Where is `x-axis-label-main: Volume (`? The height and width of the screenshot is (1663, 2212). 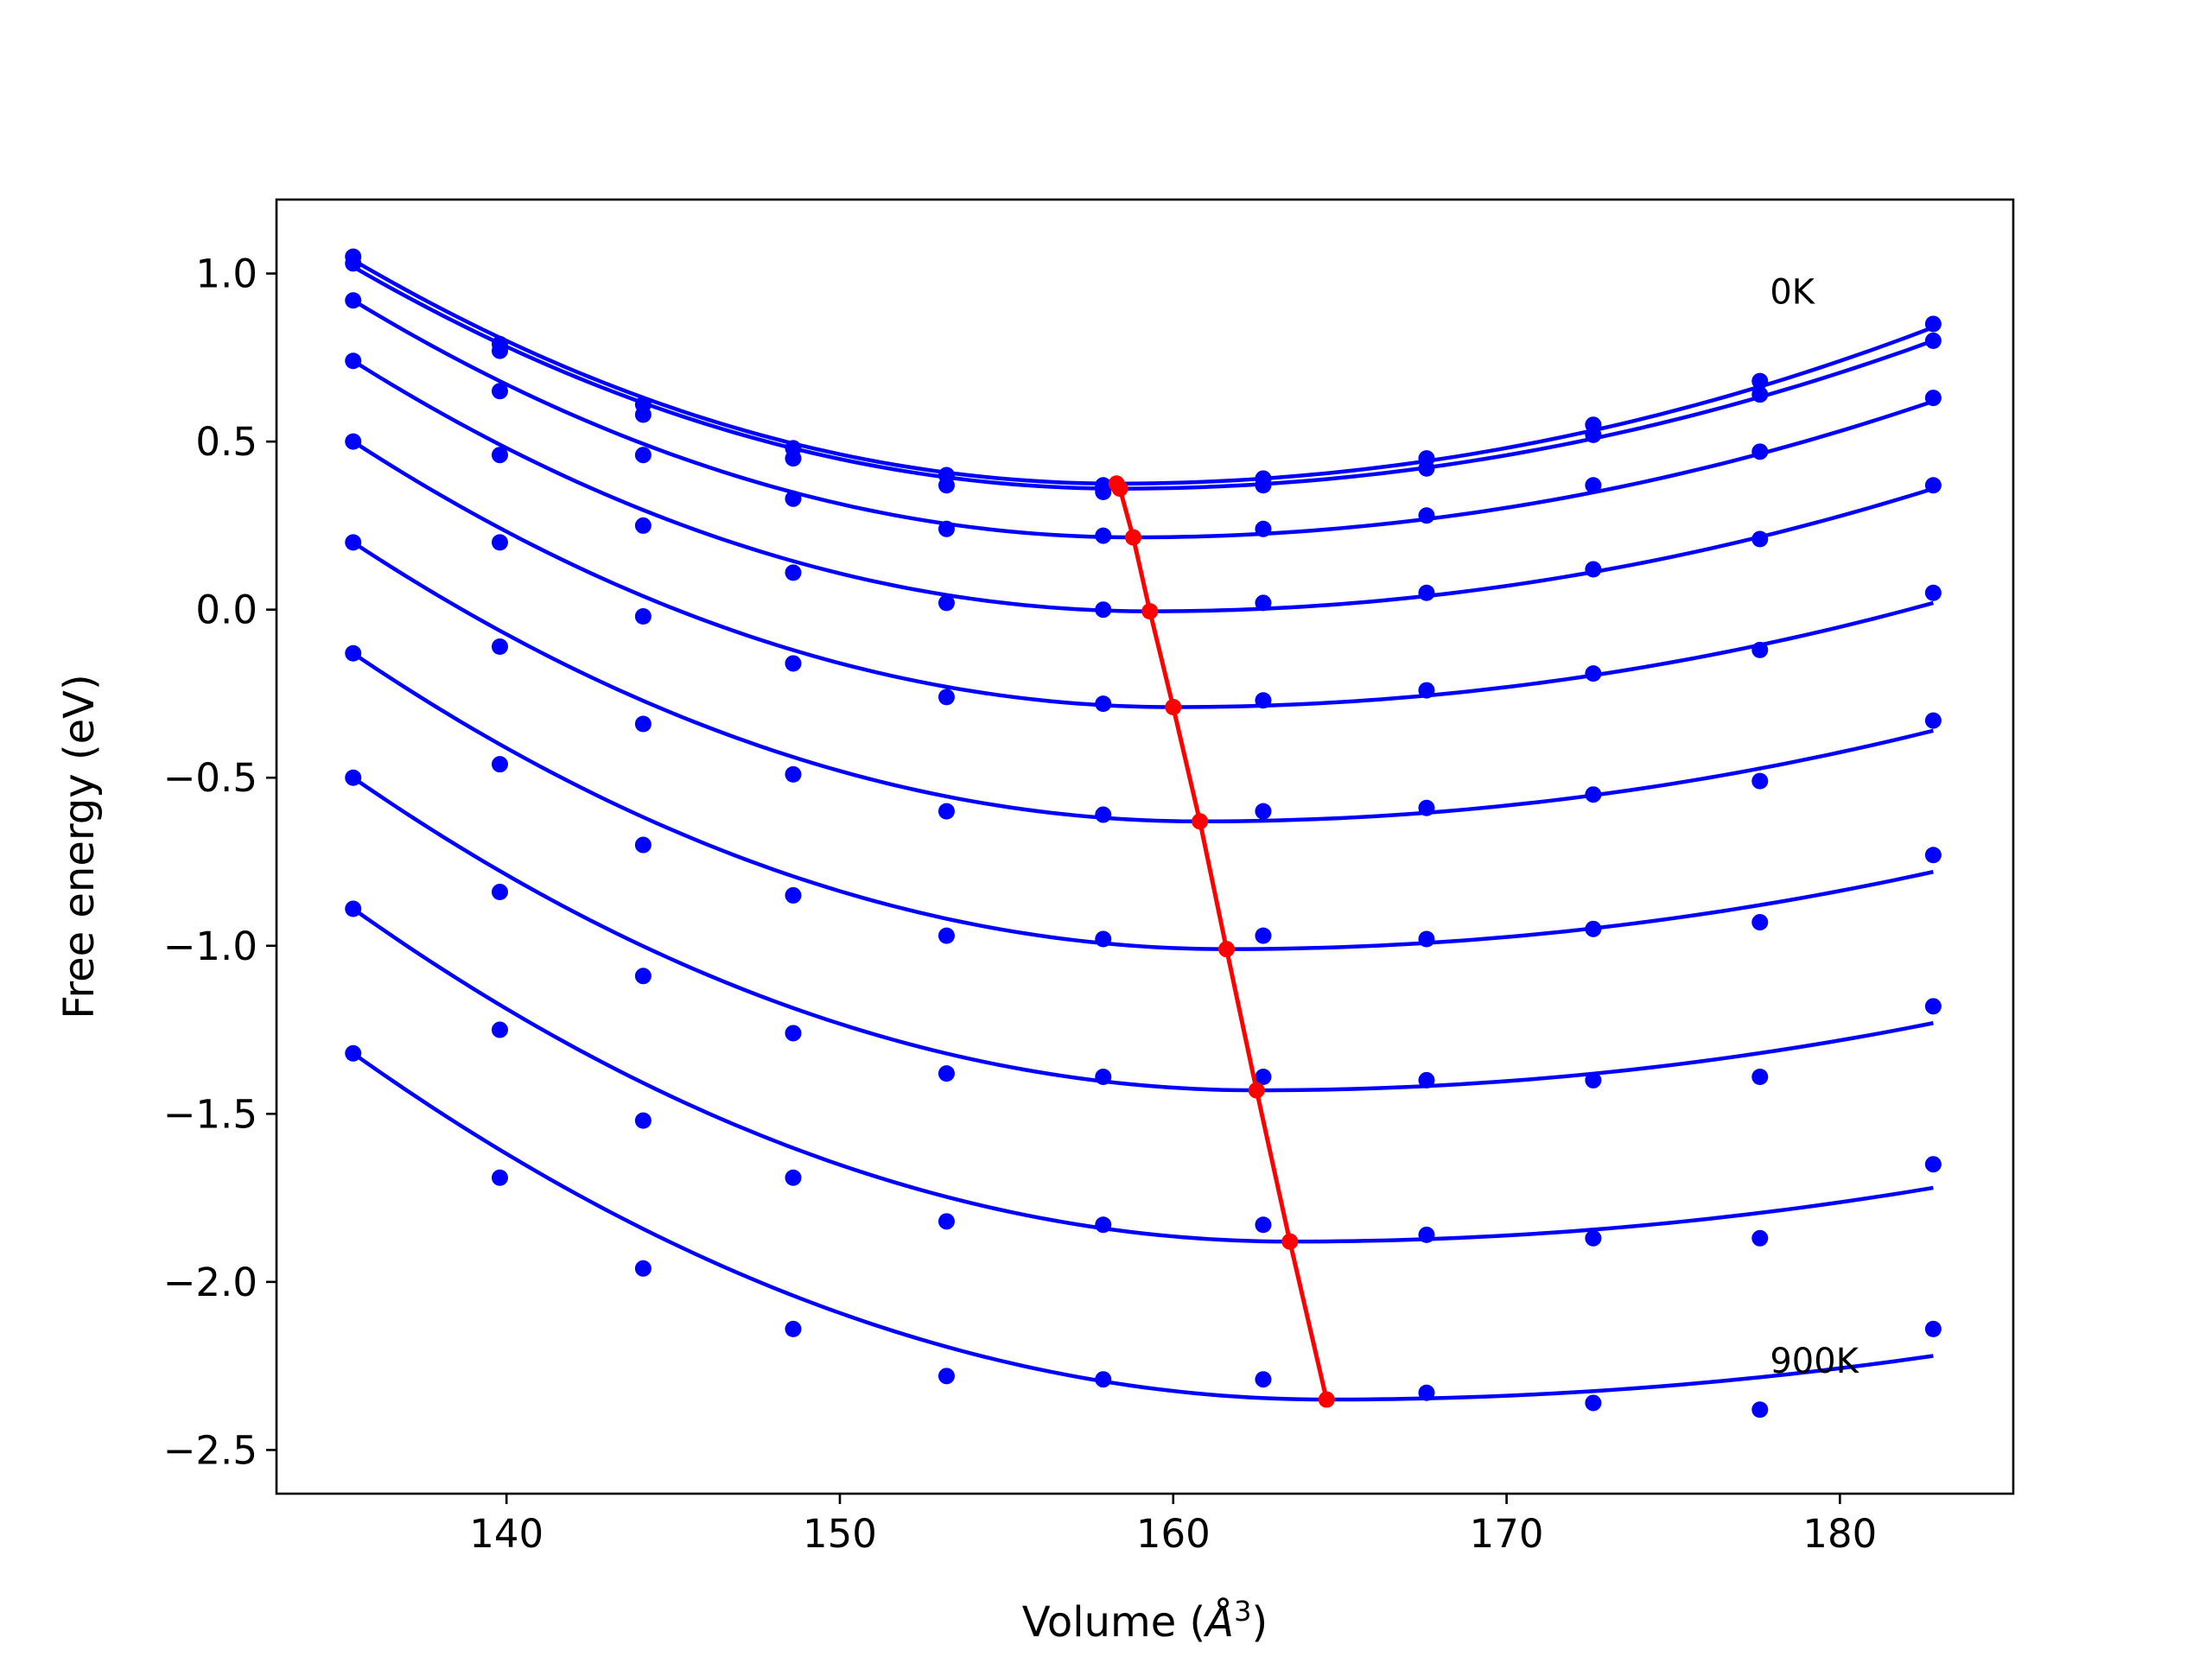
x-axis-label-main: Volume ( is located at coordinates (1114, 1623).